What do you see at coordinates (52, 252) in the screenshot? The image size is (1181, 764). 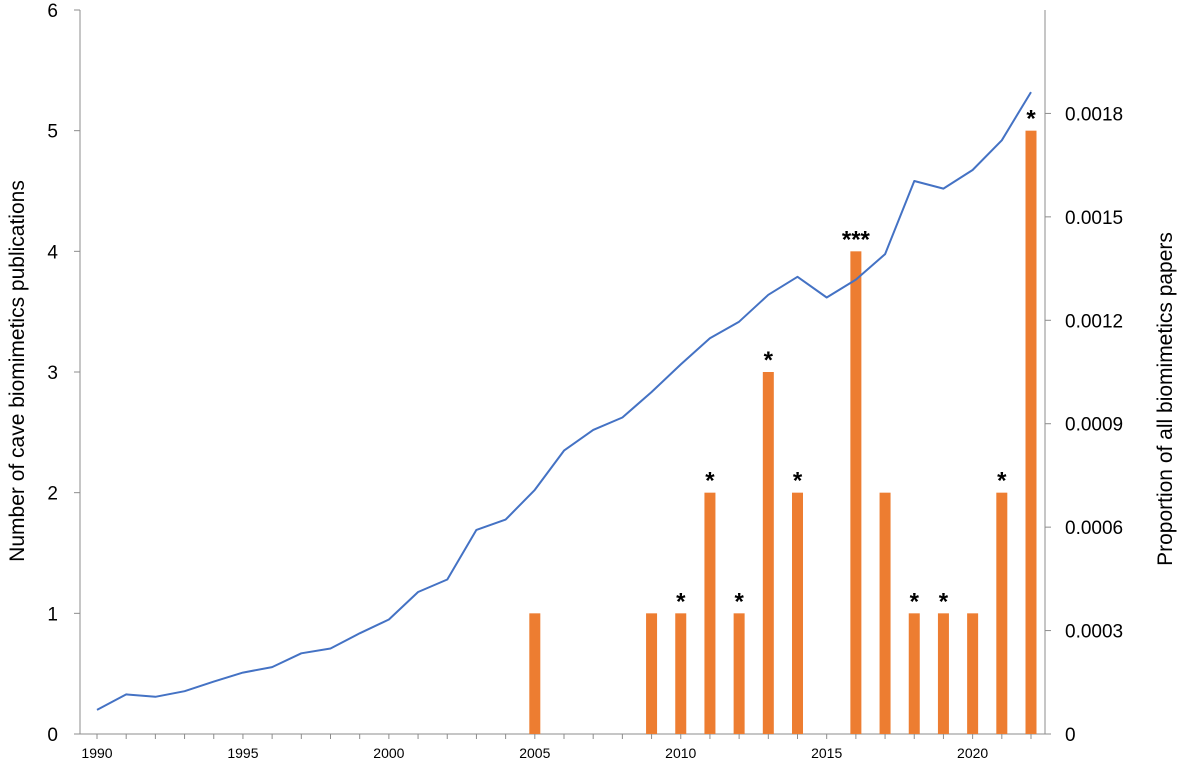 I see `y-tick-label: 4` at bounding box center [52, 252].